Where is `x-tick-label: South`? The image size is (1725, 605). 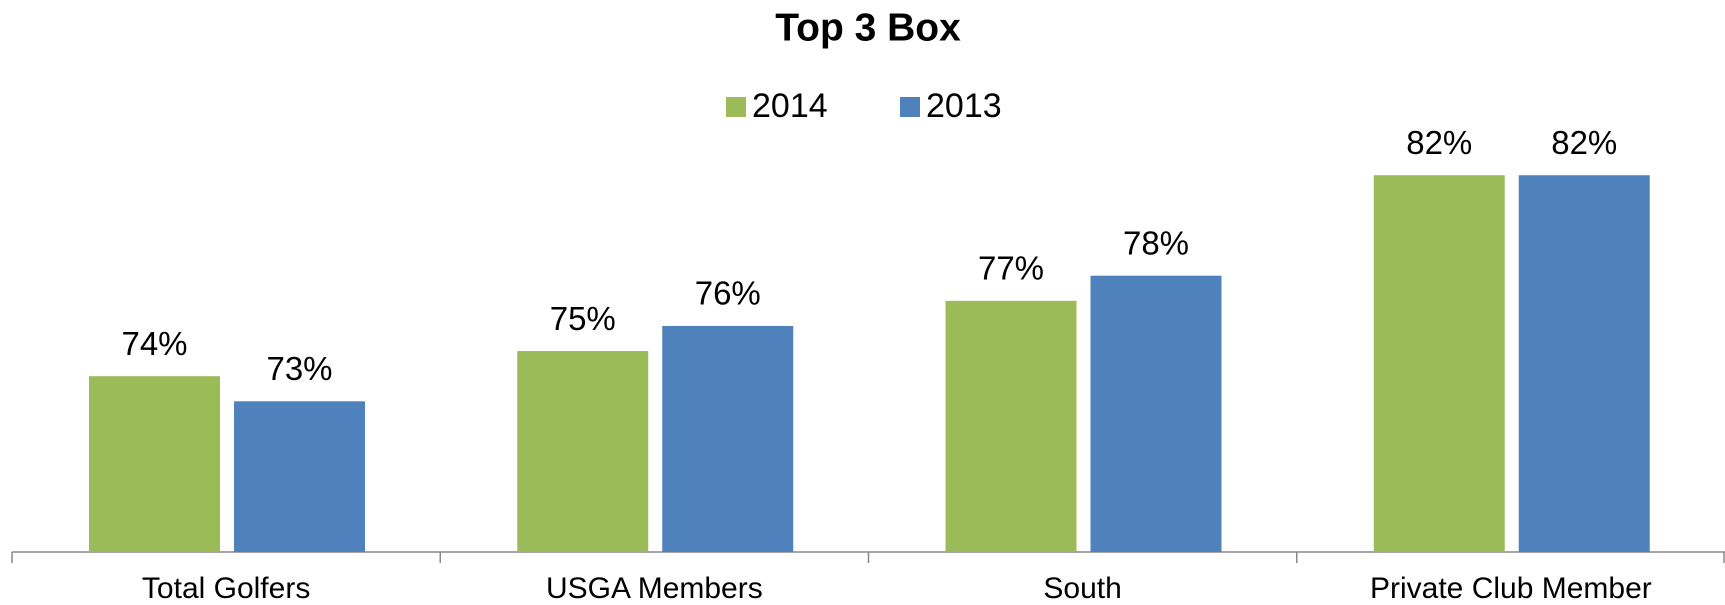 x-tick-label: South is located at coordinates (1082, 588).